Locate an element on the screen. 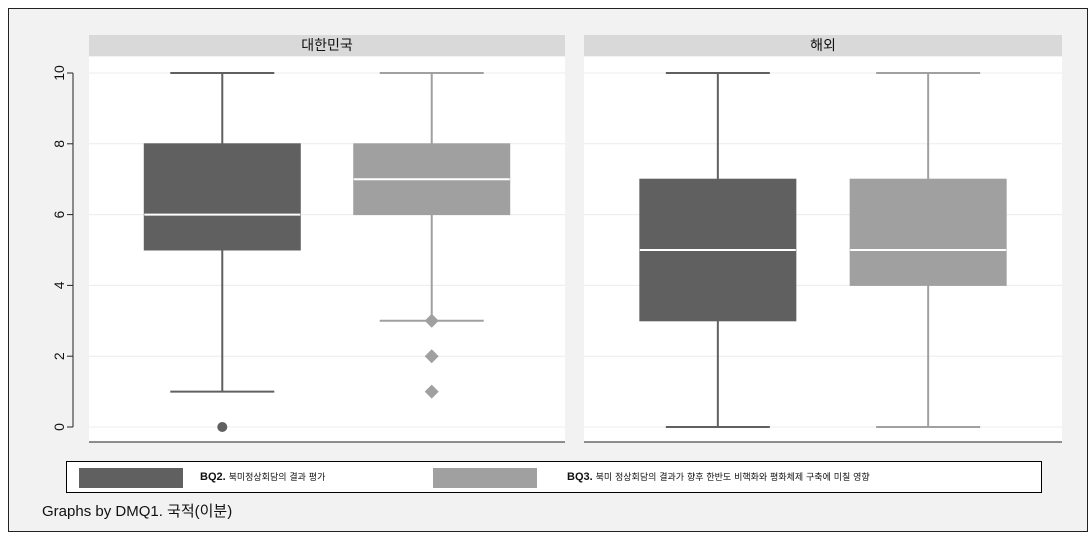  y-tick-label: 4 is located at coordinates (59, 285).